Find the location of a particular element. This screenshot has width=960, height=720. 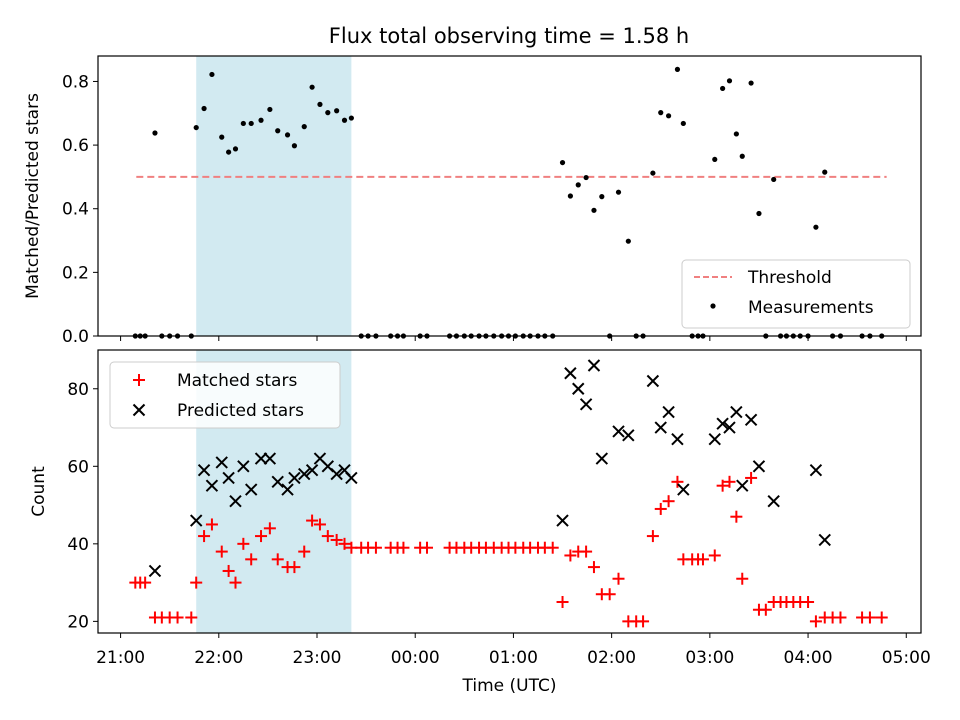

y-tick-label: 40 is located at coordinates (78, 545).